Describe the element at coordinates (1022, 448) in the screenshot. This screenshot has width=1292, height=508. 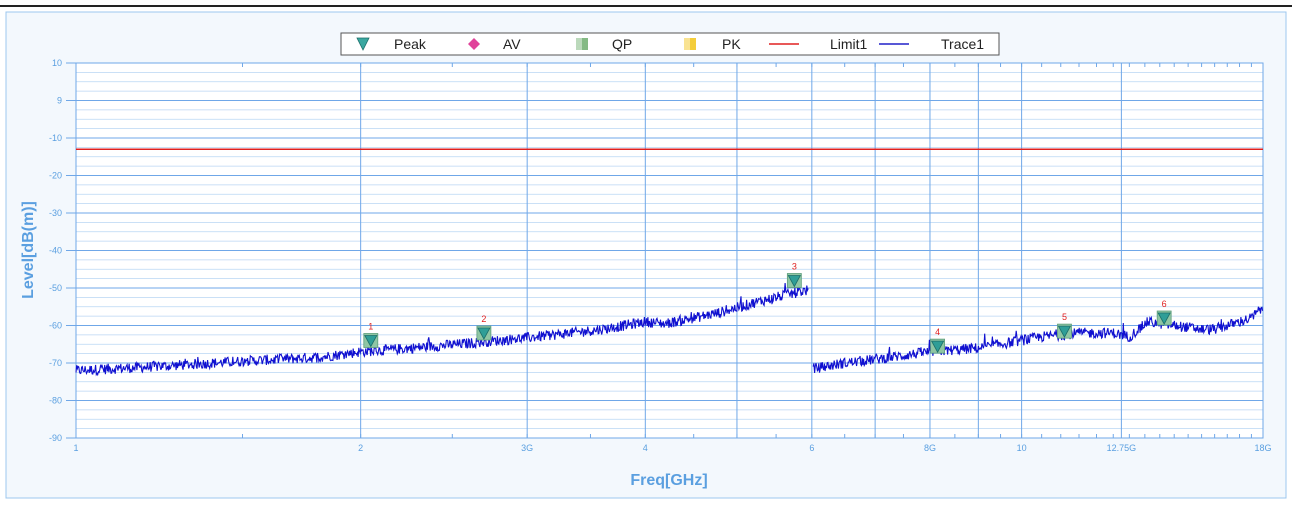
I see `x-tick-label: 10` at that location.